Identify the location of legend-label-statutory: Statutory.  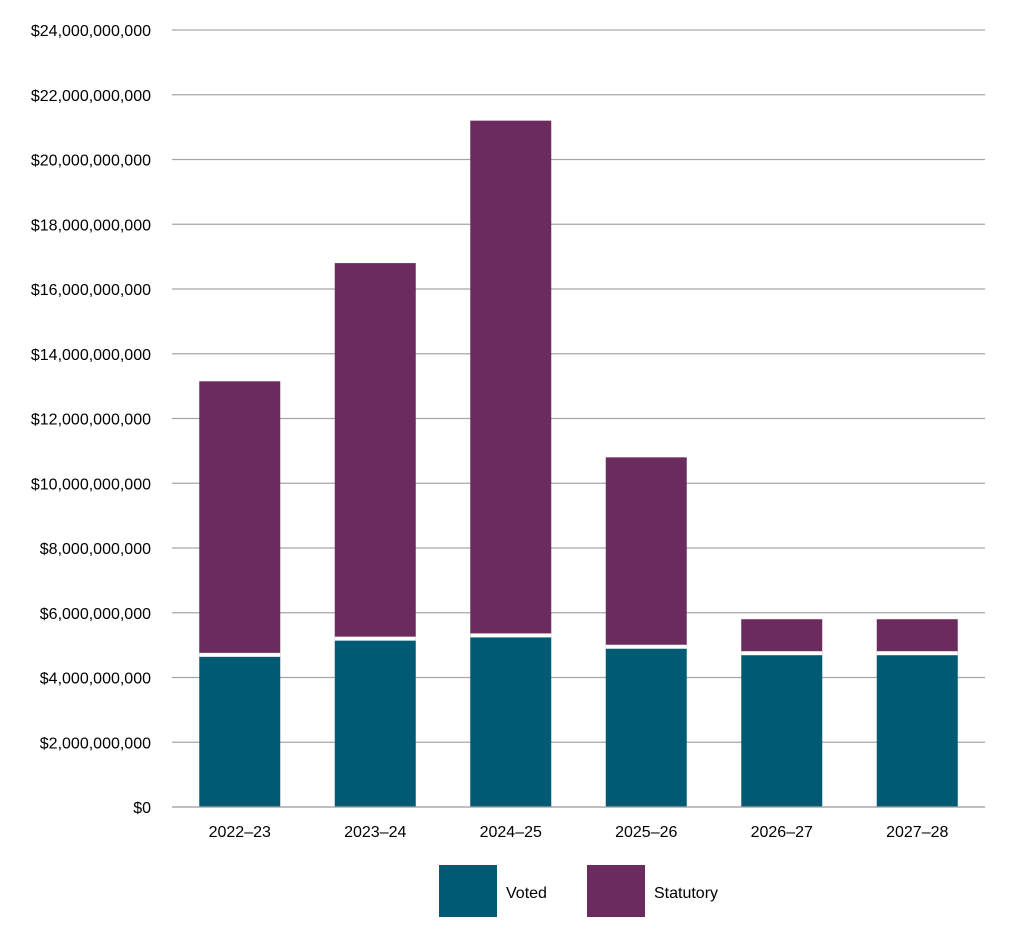
(686, 893).